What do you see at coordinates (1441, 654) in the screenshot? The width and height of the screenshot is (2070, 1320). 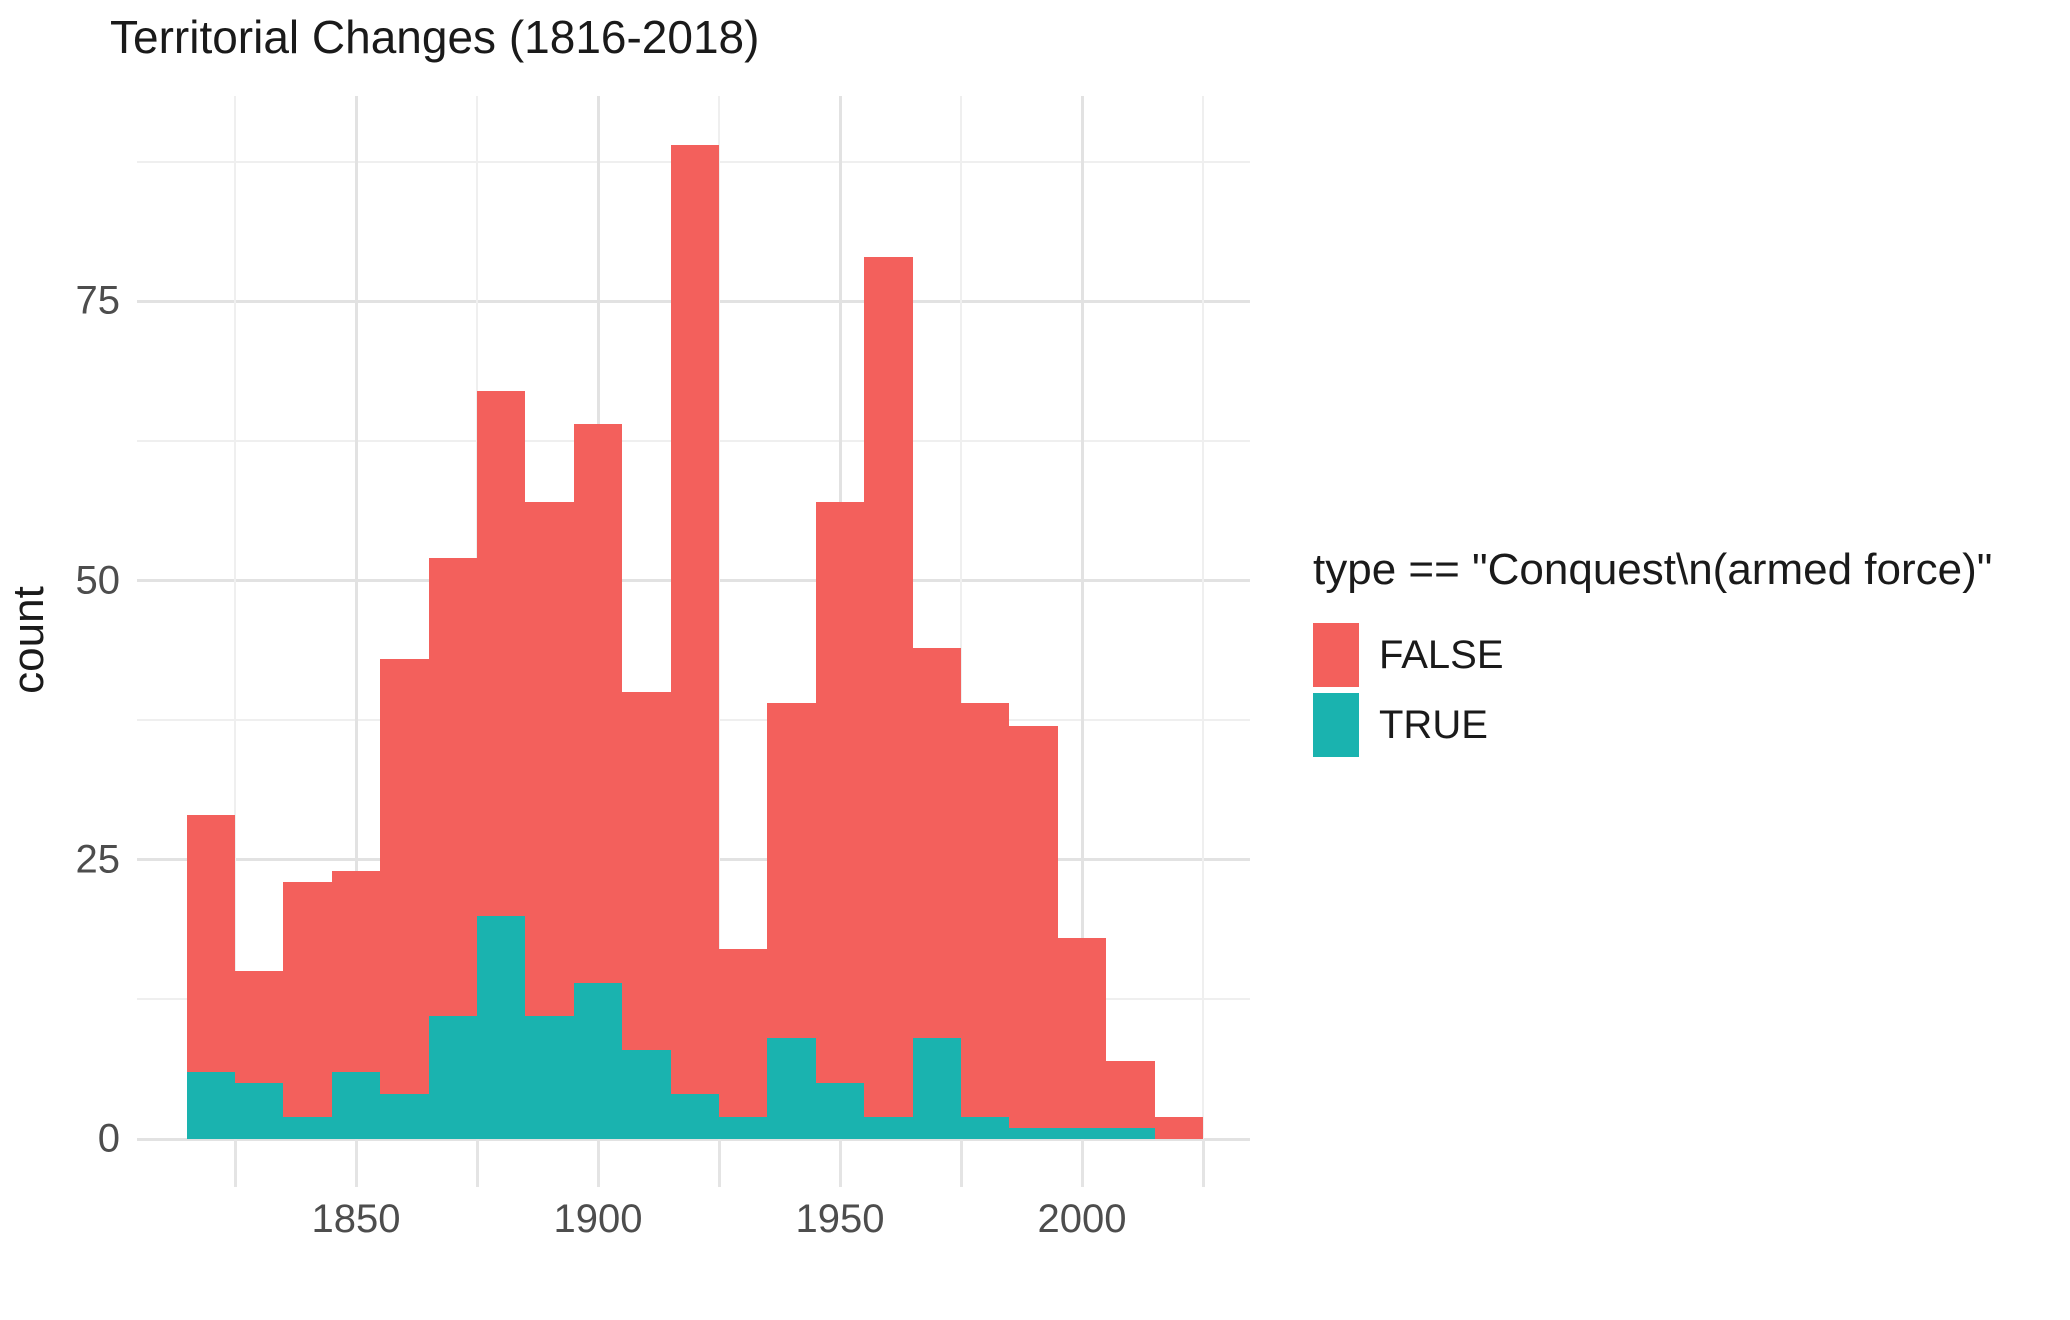 I see `legend-key-label: FALSE` at bounding box center [1441, 654].